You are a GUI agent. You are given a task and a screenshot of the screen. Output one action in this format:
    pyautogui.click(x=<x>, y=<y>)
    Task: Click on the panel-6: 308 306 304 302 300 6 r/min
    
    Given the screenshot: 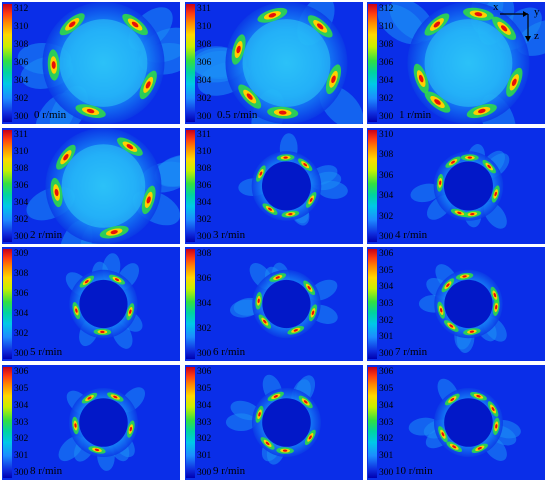 What is the action you would take?
    pyautogui.click(x=274, y=304)
    